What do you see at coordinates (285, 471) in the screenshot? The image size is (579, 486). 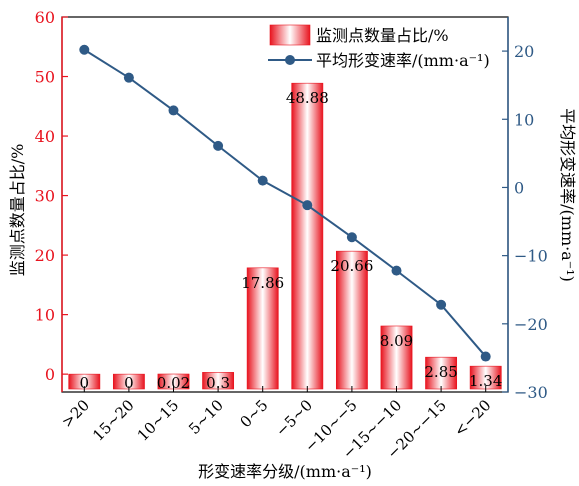 I see `x-axis-label: 形变速率分级/(mm·a⁻¹)` at bounding box center [285, 471].